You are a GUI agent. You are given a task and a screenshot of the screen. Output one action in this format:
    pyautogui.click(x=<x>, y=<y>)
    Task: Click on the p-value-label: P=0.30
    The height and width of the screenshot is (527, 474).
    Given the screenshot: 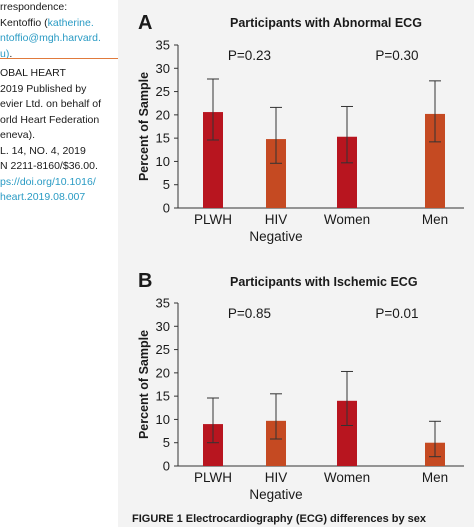 What is the action you would take?
    pyautogui.click(x=396, y=55)
    